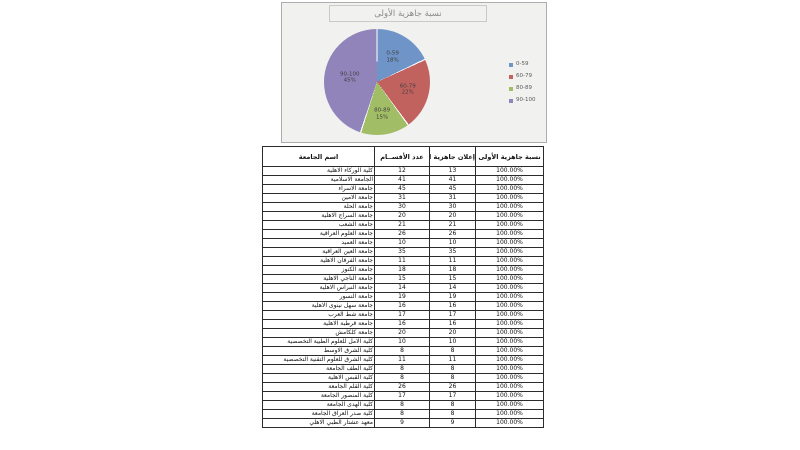 The width and height of the screenshot is (800, 450). I want to click on university-name-cell: كلية الشرق الاوسط, so click(318, 351).